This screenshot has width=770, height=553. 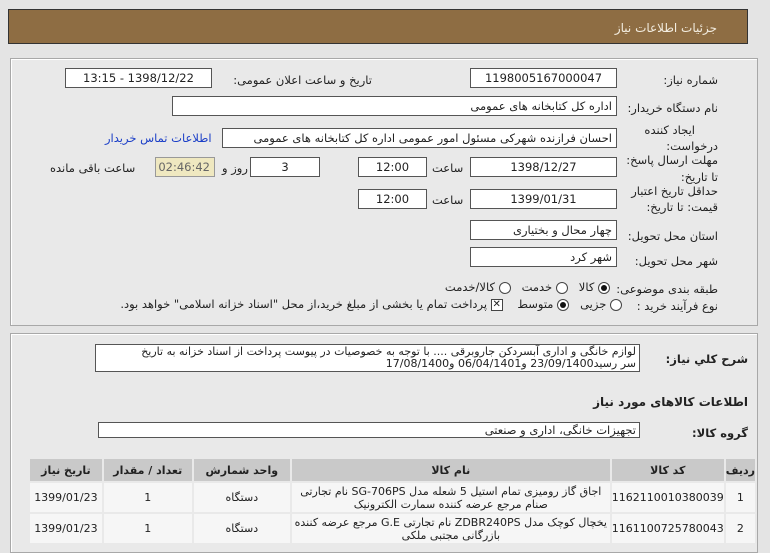 What do you see at coordinates (667, 528) in the screenshot?
I see `goods-code: 1161100725780043` at bounding box center [667, 528].